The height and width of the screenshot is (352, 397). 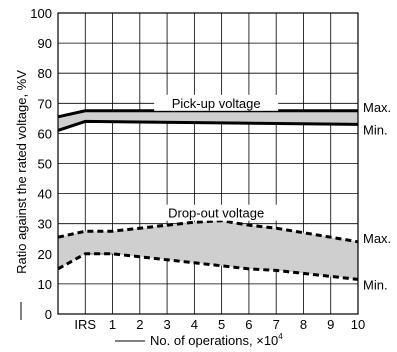 I want to click on x-tick-label: IRS, so click(x=85, y=324).